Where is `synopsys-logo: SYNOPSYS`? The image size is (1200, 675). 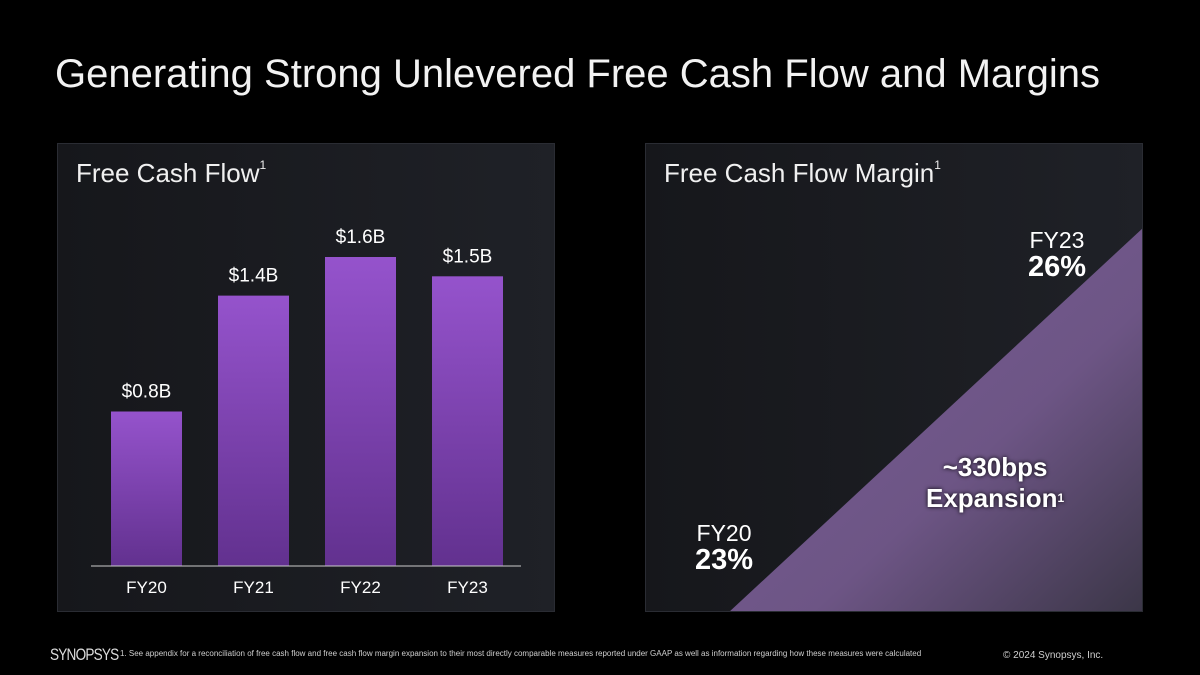 synopsys-logo: SYNOPSYS is located at coordinates (84, 654).